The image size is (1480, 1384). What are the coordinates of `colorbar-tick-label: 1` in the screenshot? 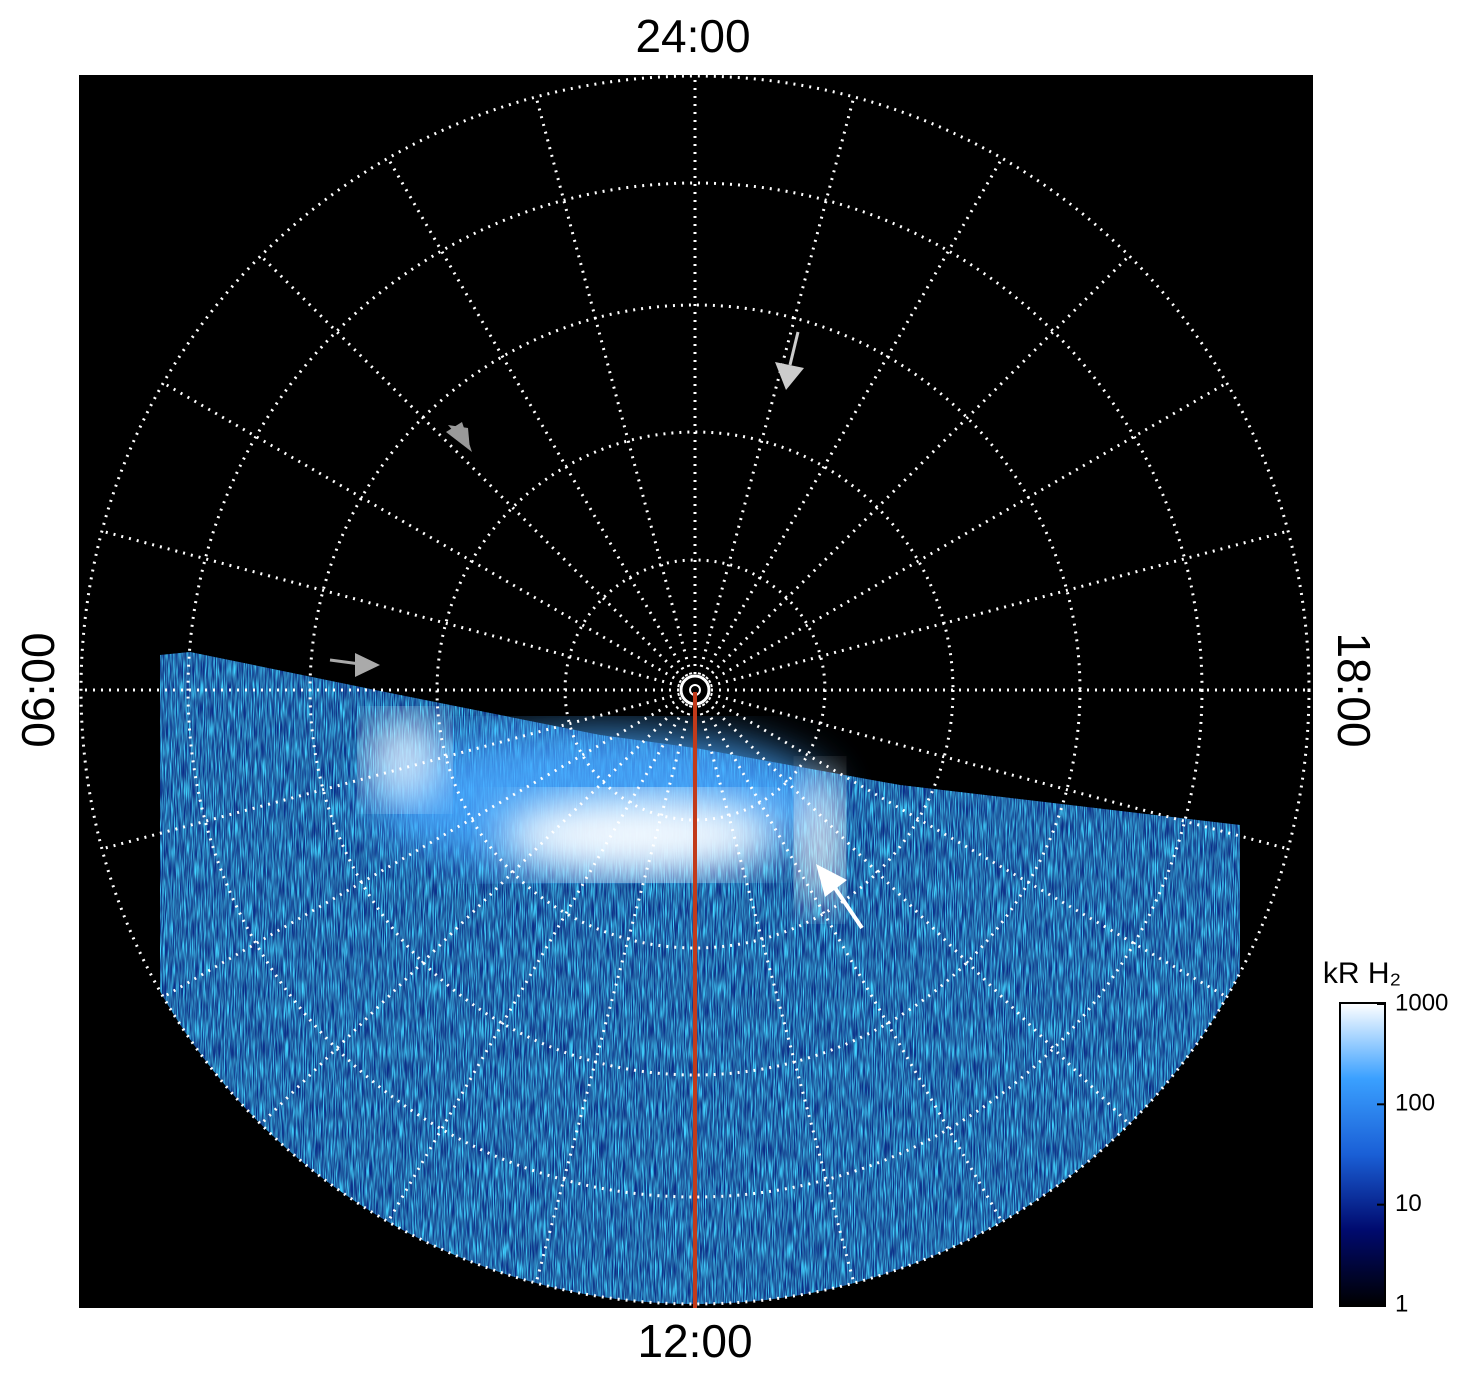 It's located at (1401, 1303).